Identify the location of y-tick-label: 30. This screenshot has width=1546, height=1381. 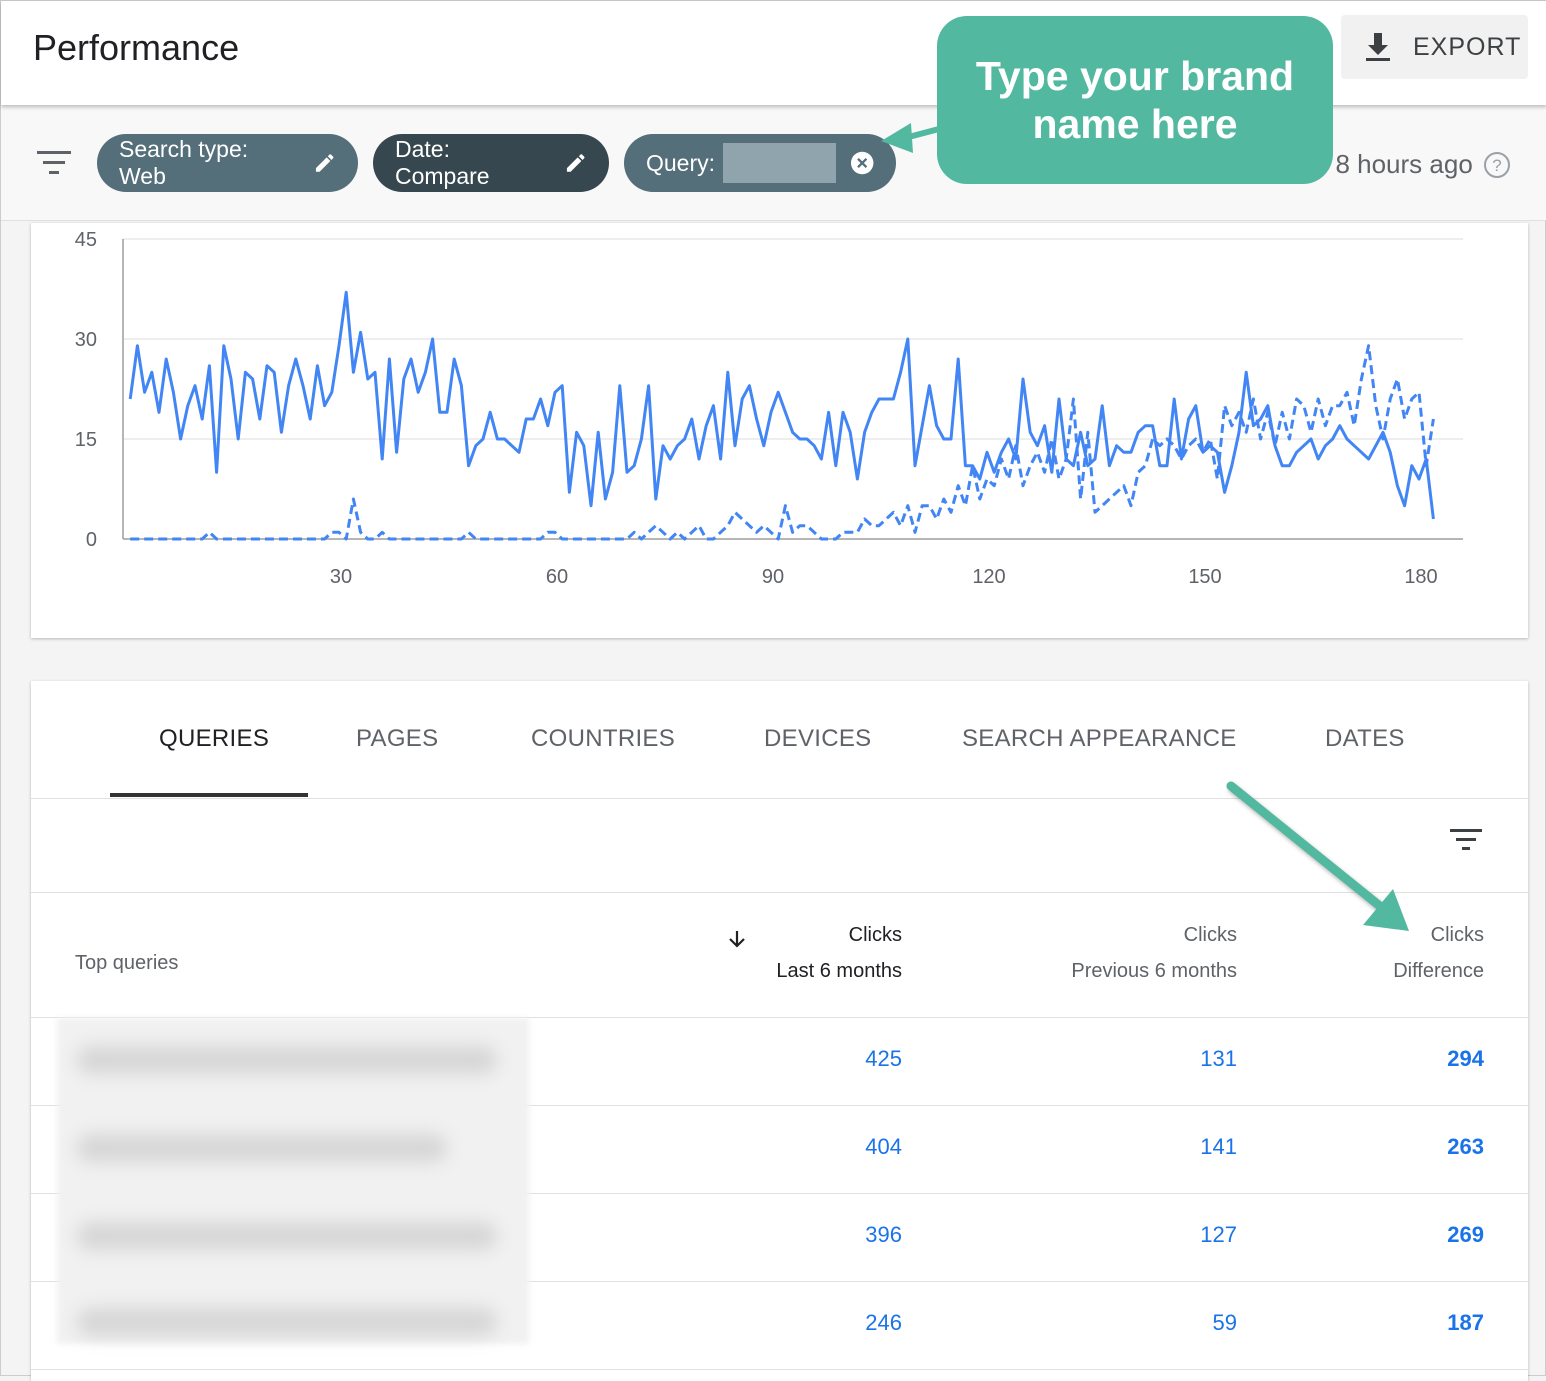
(86, 340).